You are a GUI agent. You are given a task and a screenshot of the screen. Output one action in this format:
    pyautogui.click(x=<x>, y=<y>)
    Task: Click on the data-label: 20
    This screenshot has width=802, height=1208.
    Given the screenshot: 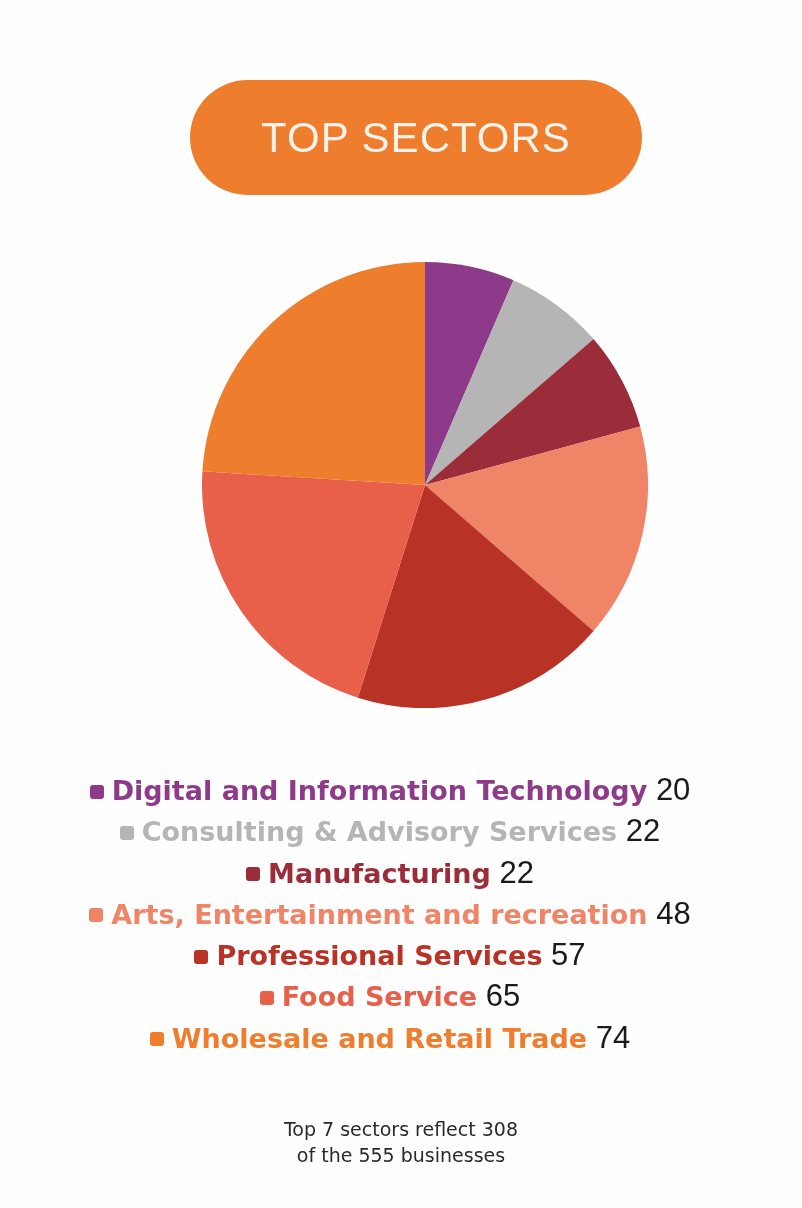 What is the action you would take?
    pyautogui.click(x=672, y=789)
    